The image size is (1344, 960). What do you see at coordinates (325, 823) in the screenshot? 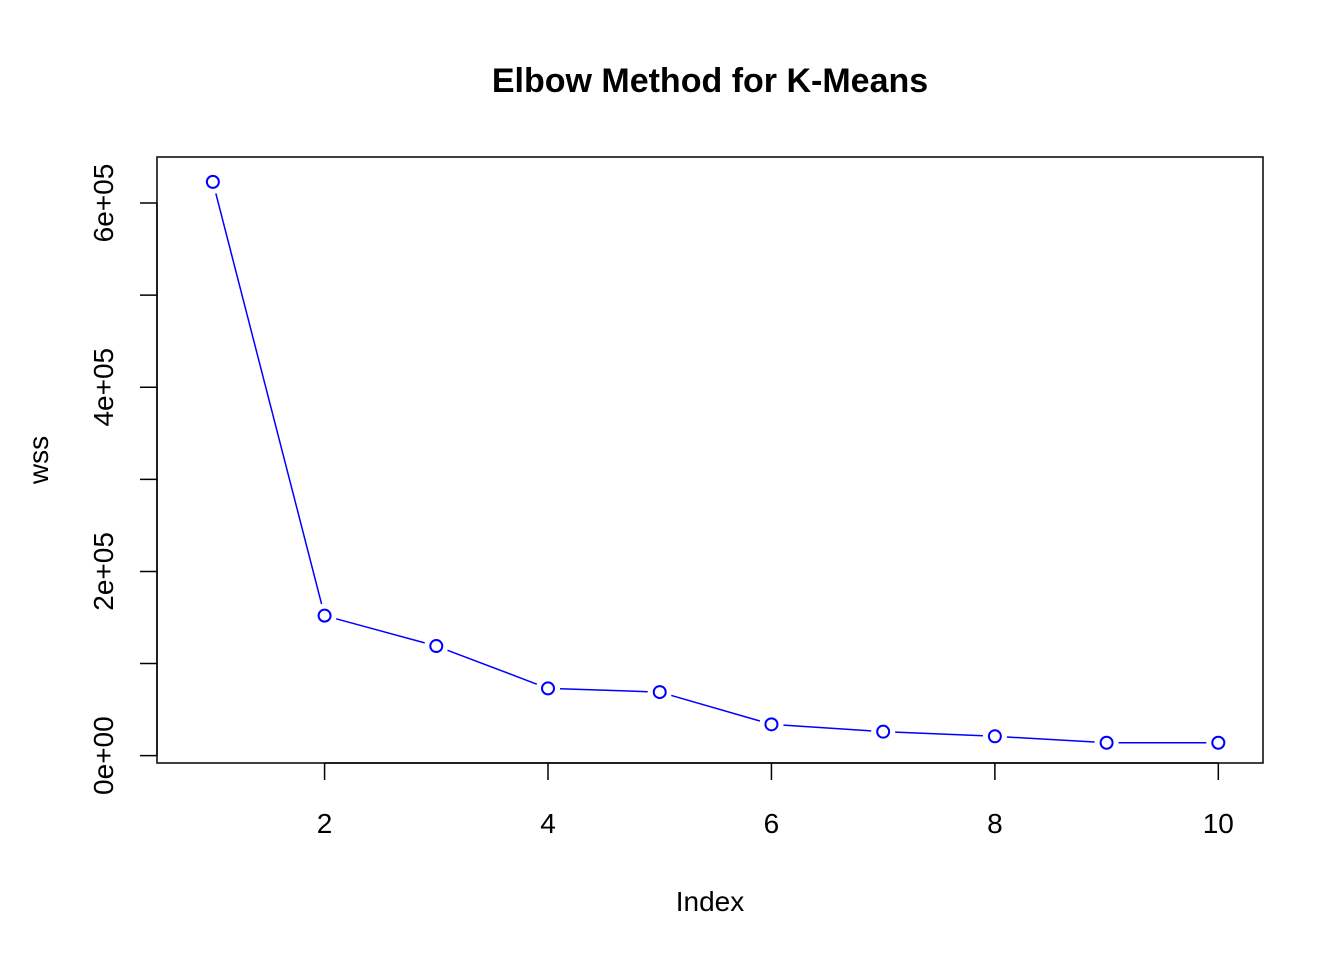
I see `x-tick-label: 2` at bounding box center [325, 823].